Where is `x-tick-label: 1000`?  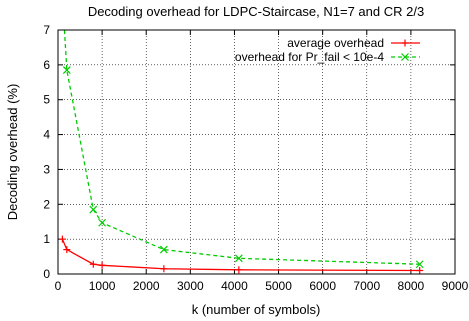 x-tick-label: 1000 is located at coordinates (102, 286).